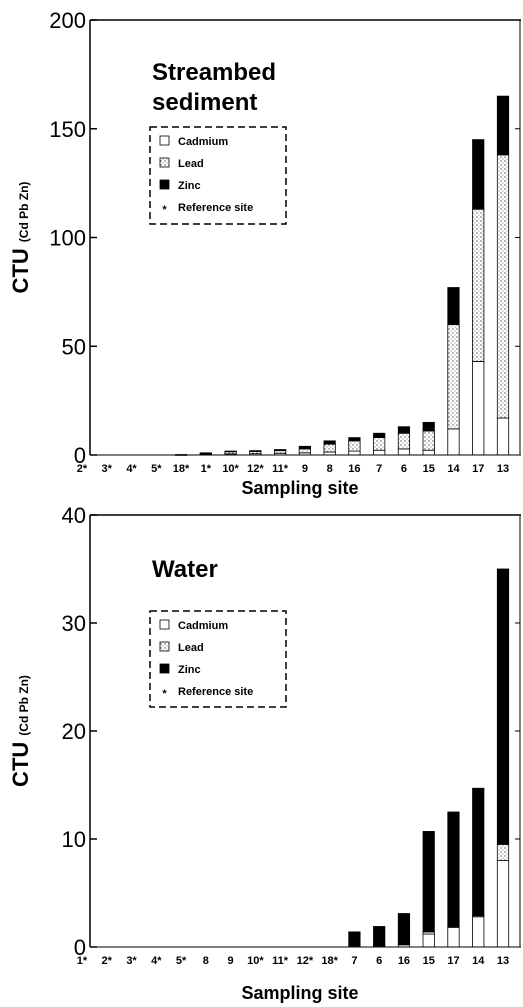 Image resolution: width=523 pixels, height=1007 pixels. What do you see at coordinates (164, 162) in the screenshot?
I see `legend-swatch-lead` at bounding box center [164, 162].